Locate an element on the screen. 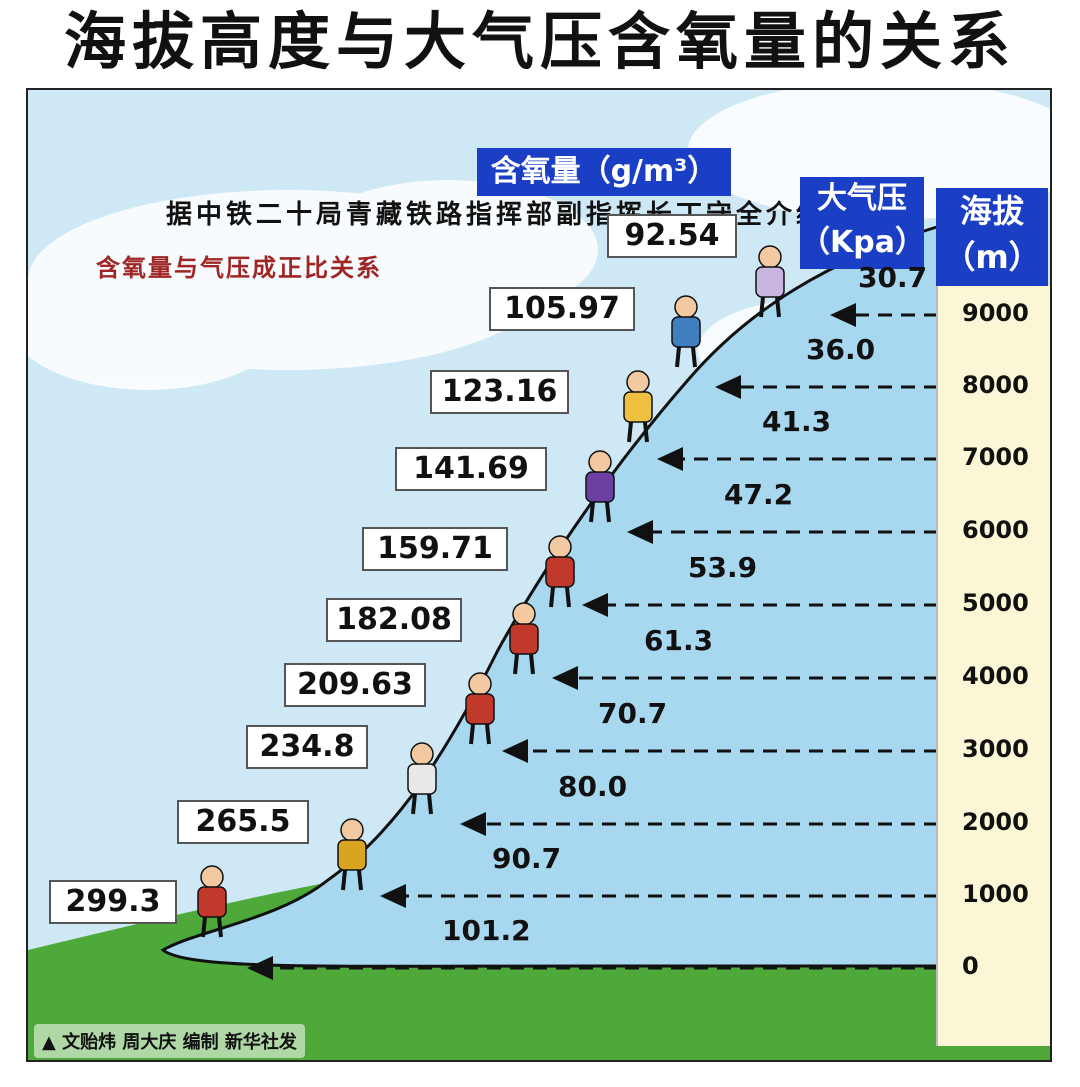  altitude-tick-0: 0 is located at coordinates (970, 966).